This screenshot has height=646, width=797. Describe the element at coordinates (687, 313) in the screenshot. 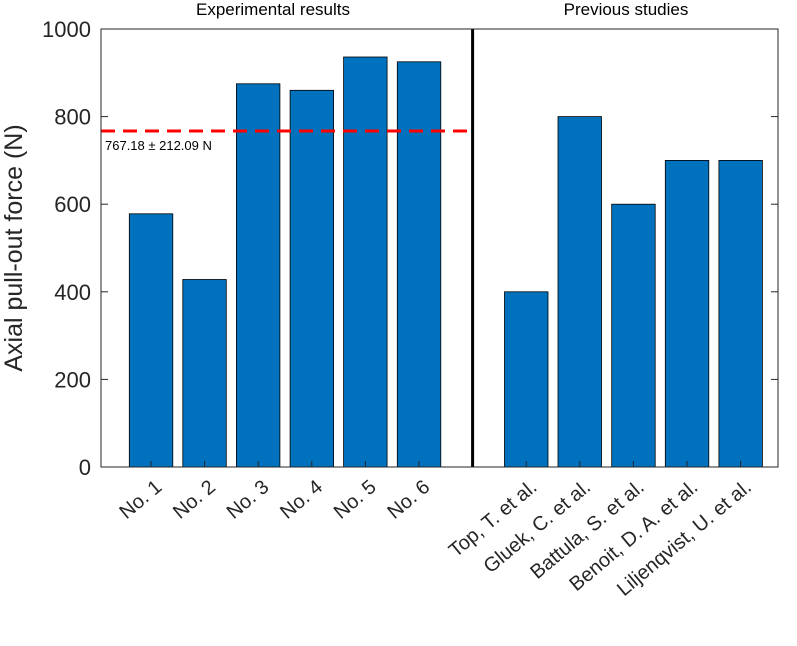

I see `bar-benoit-d-a-et-al` at that location.